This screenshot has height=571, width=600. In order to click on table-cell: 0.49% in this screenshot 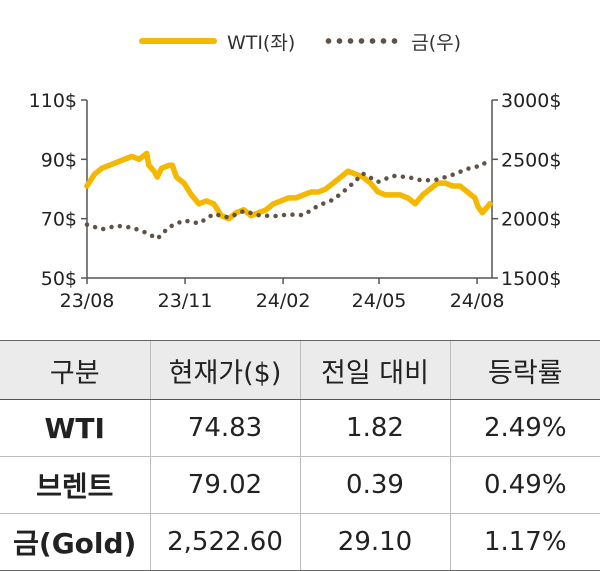, I will do `click(525, 485)`.